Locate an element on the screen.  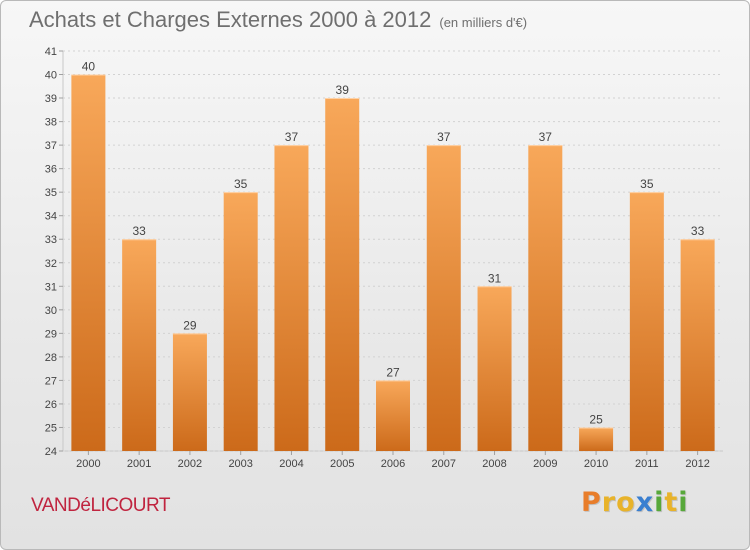
x-tick-label: 2002 is located at coordinates (190, 464).